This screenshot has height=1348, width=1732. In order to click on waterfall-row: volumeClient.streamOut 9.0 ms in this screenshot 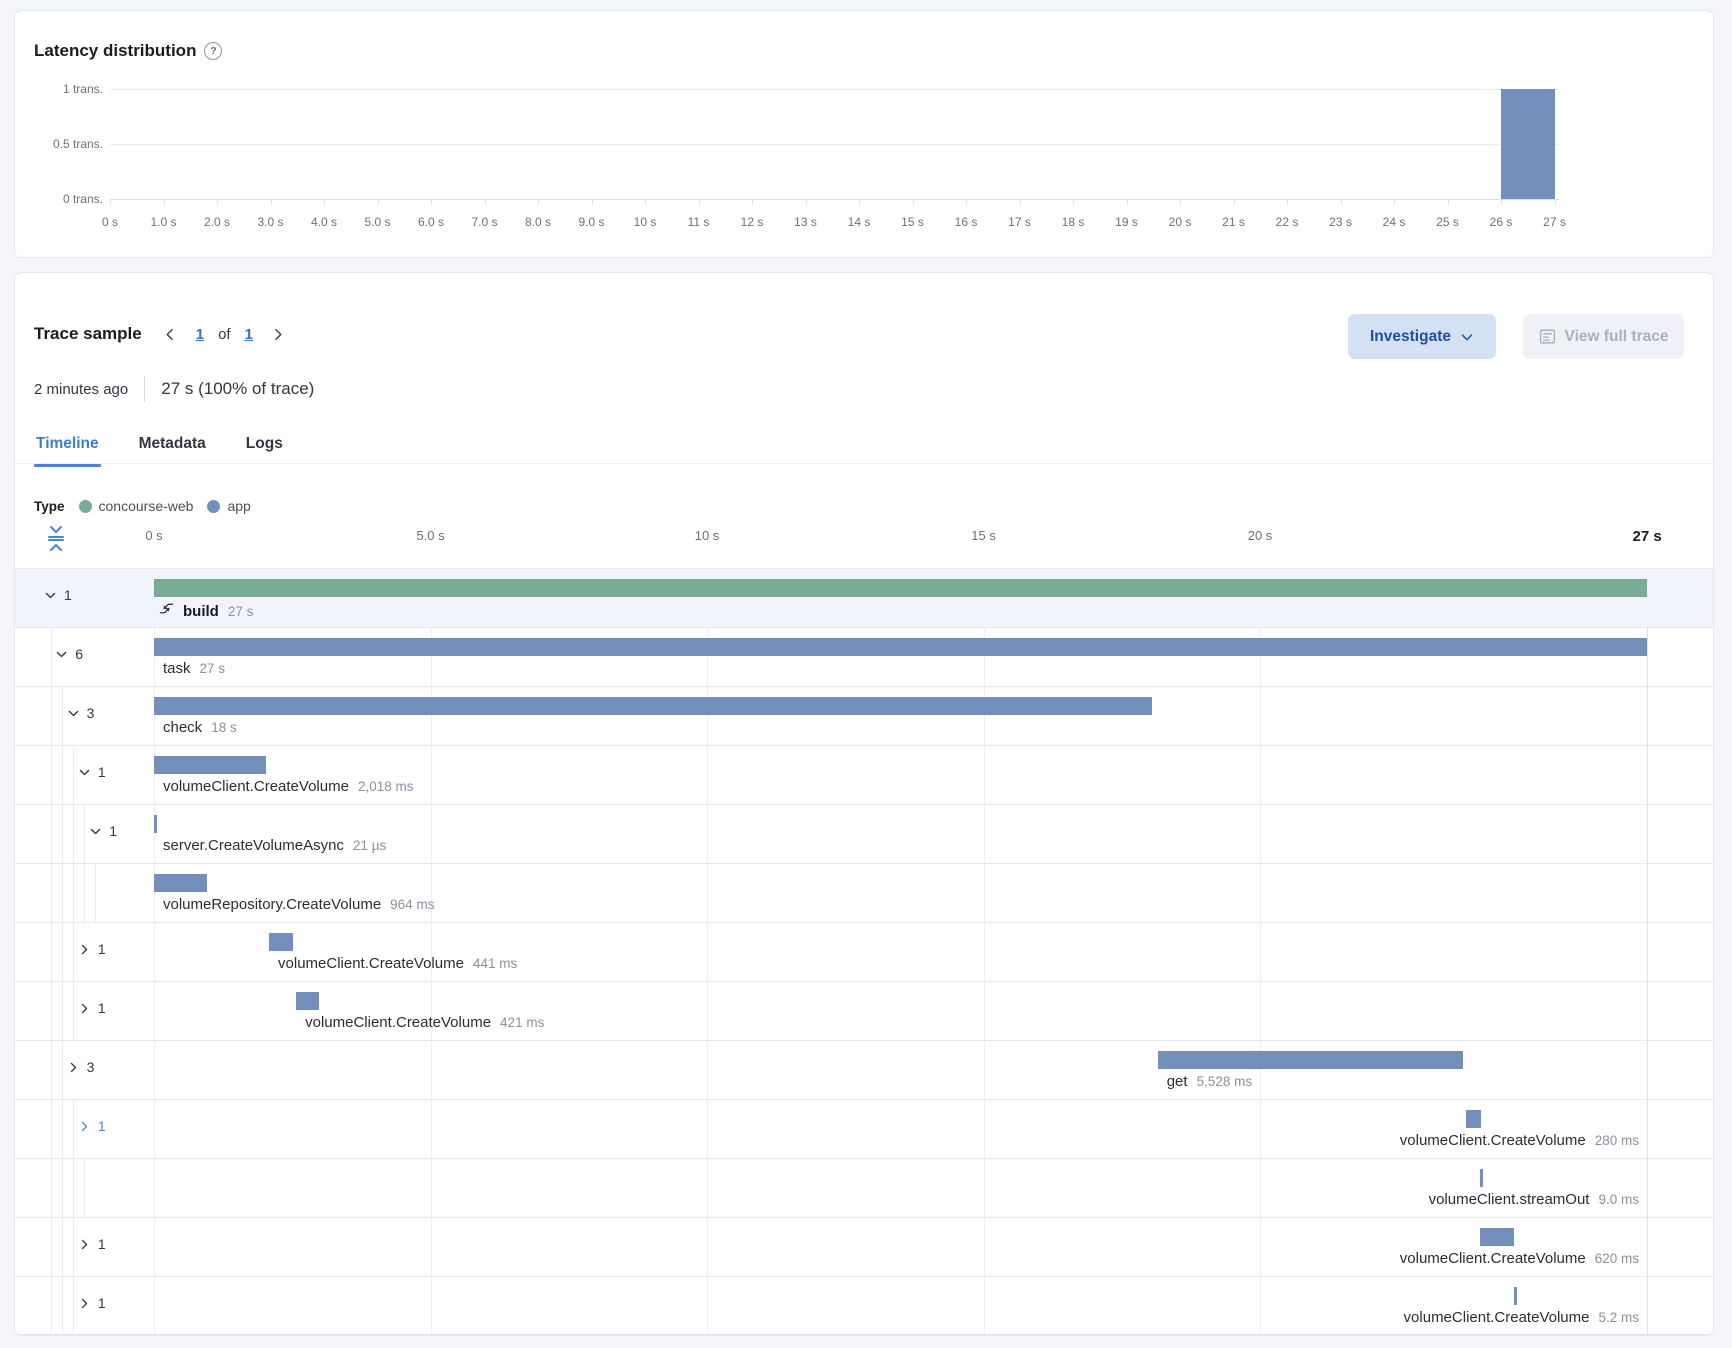, I will do `click(864, 1188)`.